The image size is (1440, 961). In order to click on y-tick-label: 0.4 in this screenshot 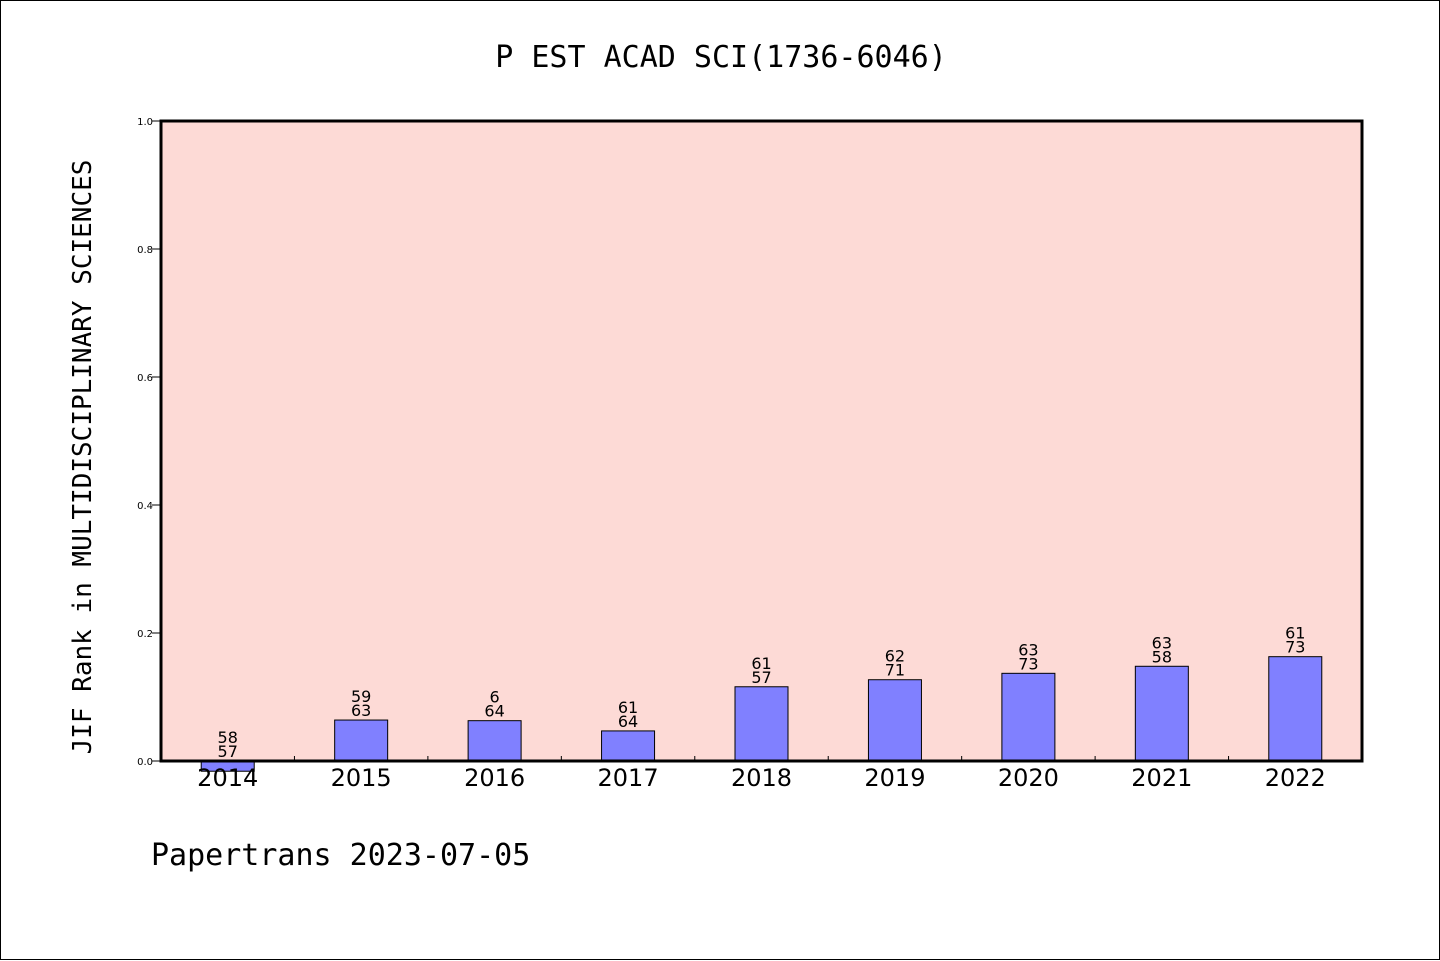, I will do `click(145, 506)`.